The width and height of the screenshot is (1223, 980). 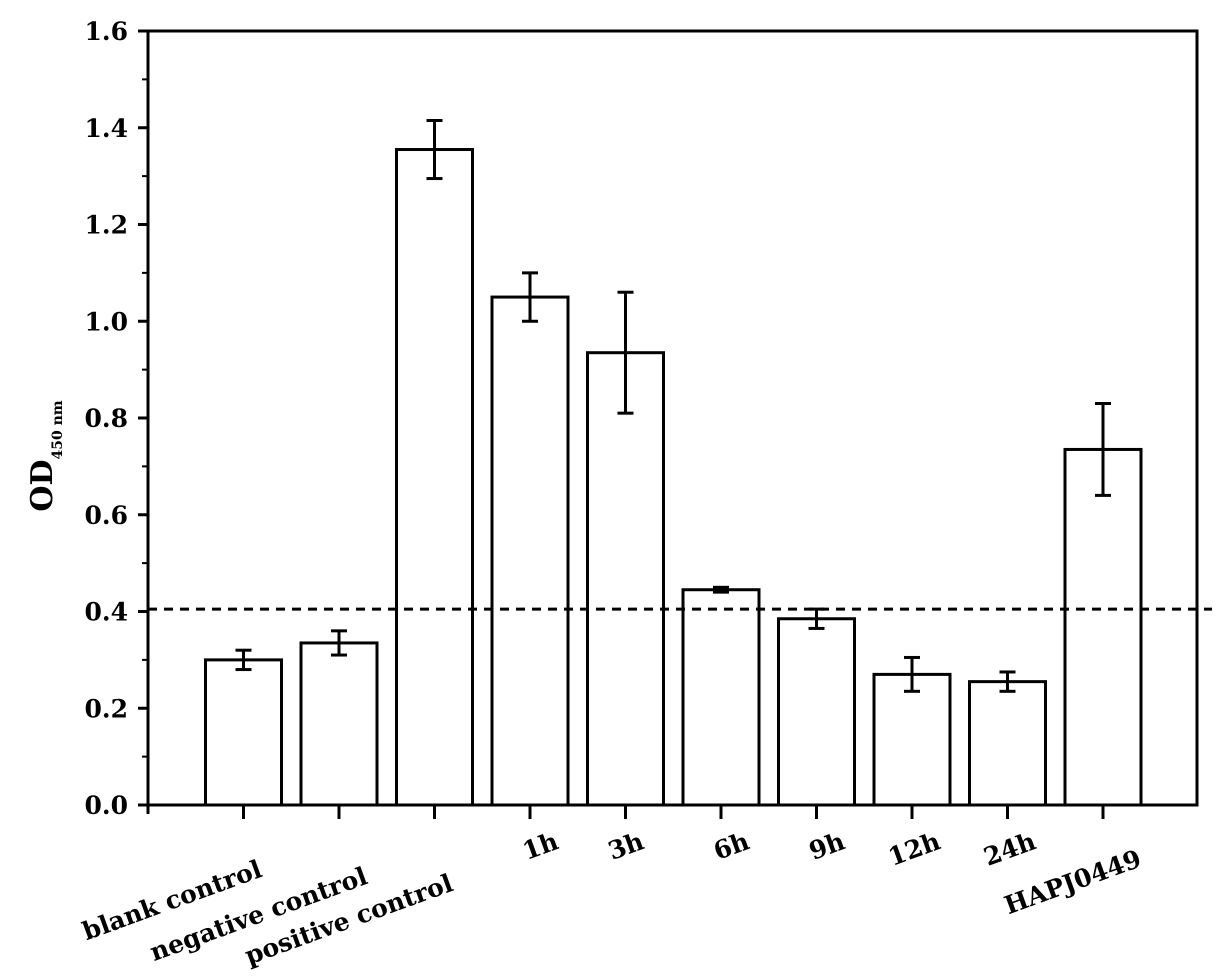 What do you see at coordinates (1010, 848) in the screenshot?
I see `x-category-label-8: 24h` at bounding box center [1010, 848].